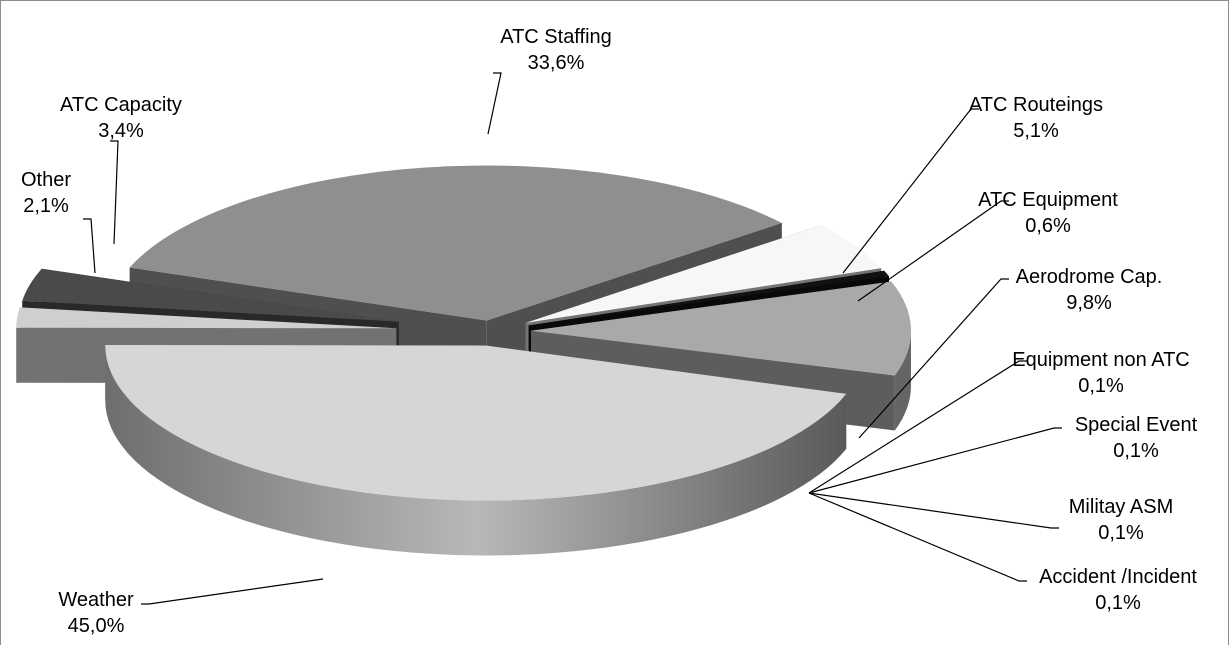 The image size is (1229, 646). What do you see at coordinates (96, 600) in the screenshot?
I see `label-name: Weather` at bounding box center [96, 600].